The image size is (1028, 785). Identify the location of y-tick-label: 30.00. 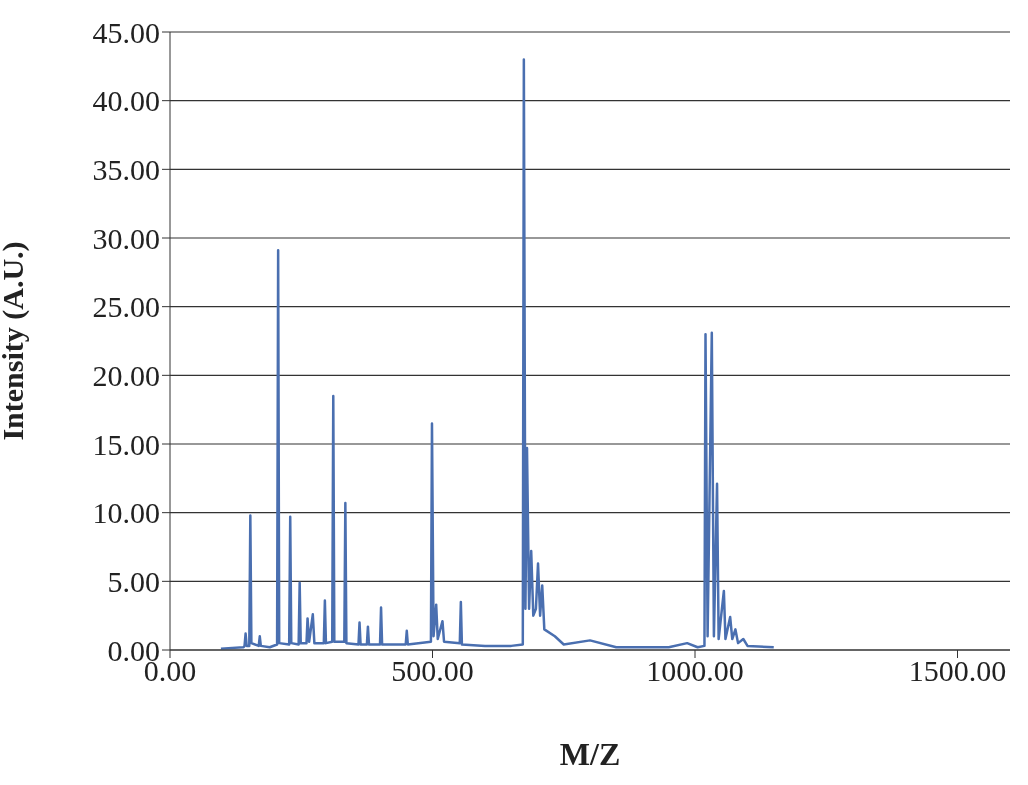
(126, 238).